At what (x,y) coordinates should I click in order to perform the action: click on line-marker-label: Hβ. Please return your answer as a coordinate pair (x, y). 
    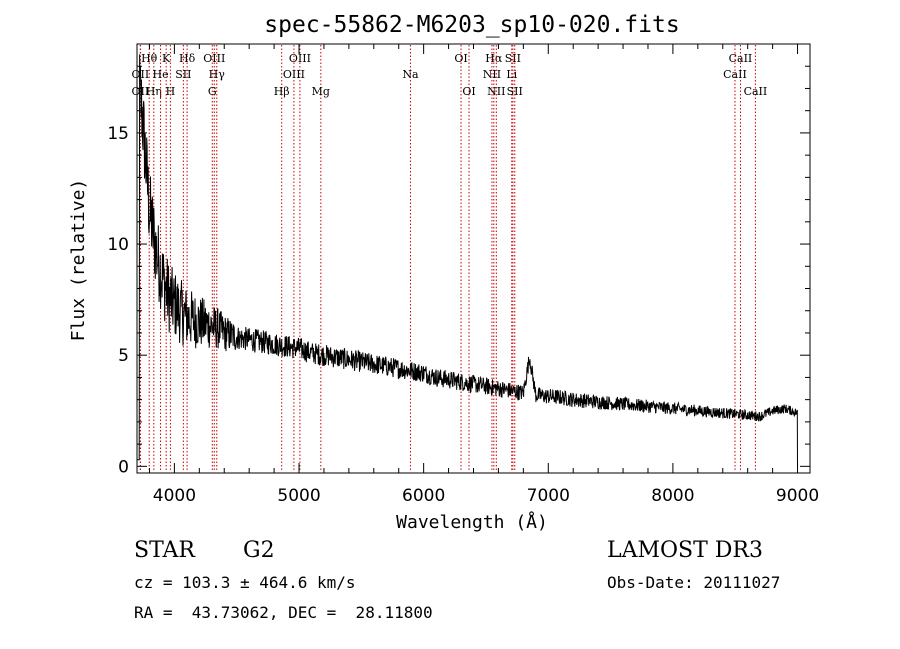
    Looking at the image, I should click on (282, 91).